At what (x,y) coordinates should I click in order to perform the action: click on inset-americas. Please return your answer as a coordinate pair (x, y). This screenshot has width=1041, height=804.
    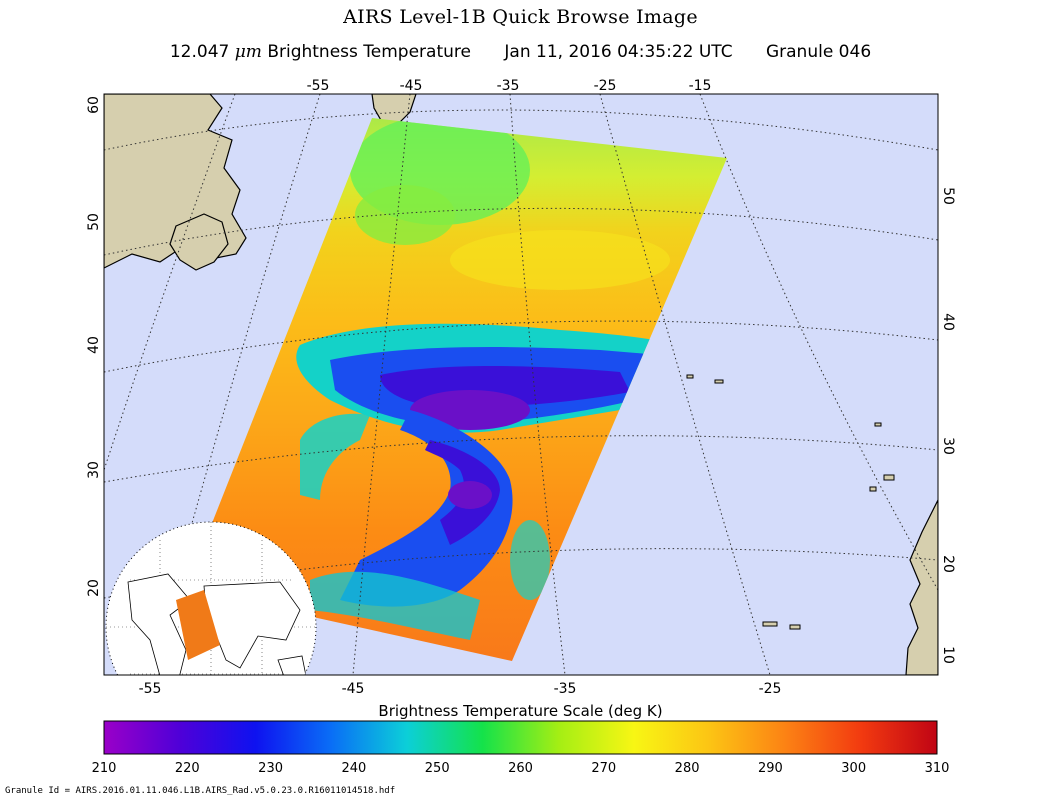
    Looking at the image, I should click on (159, 624).